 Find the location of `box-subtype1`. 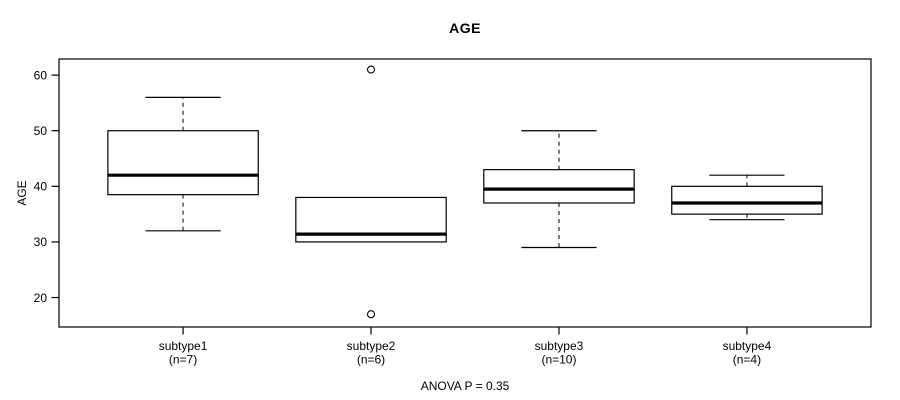

box-subtype1 is located at coordinates (183, 164).